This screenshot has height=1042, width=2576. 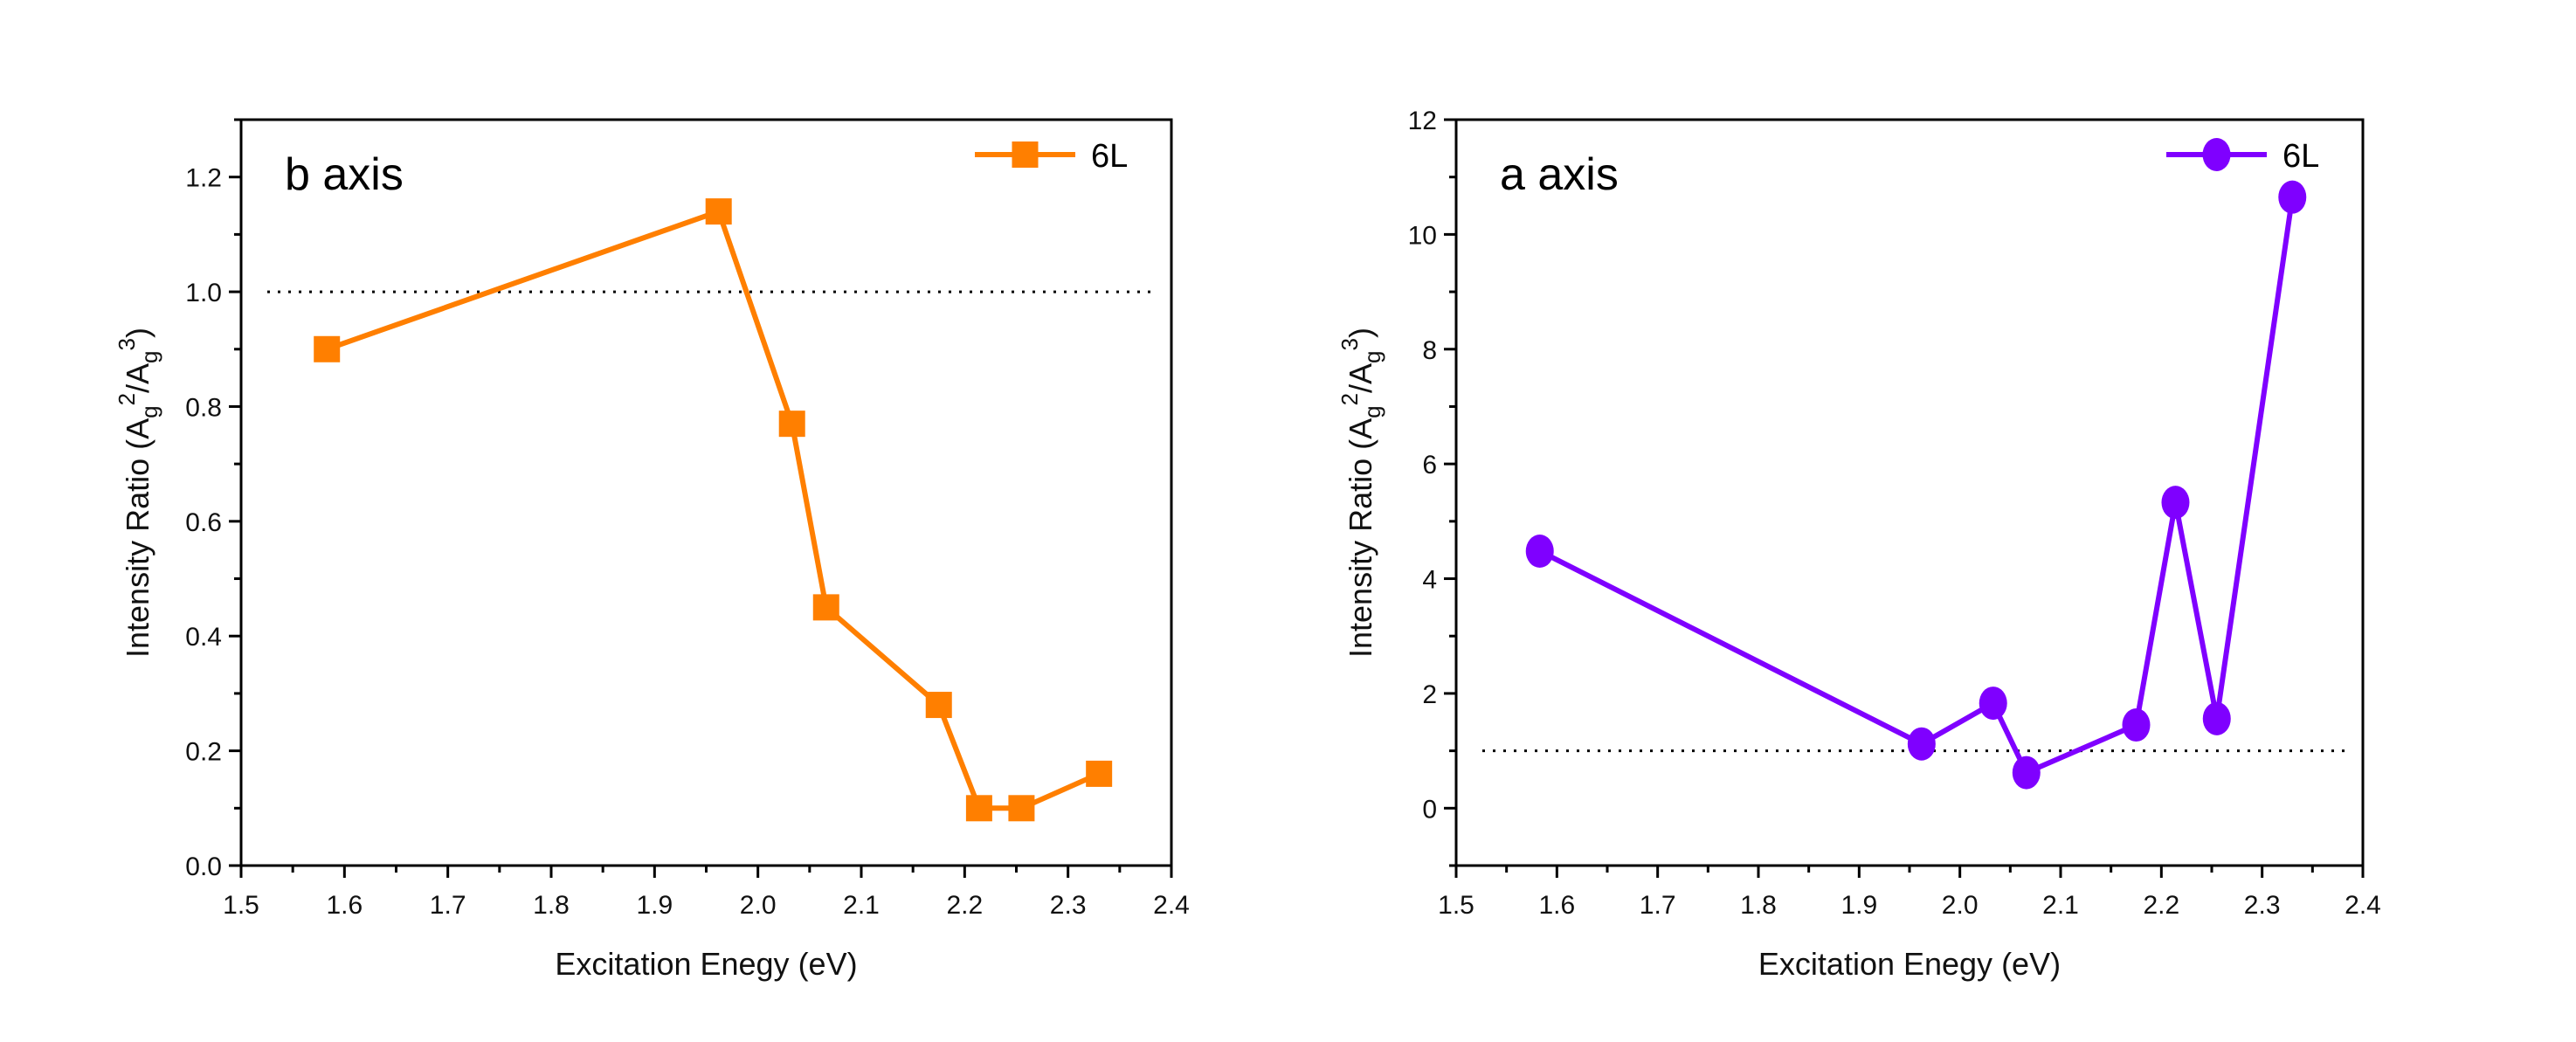 What do you see at coordinates (1559, 174) in the screenshot?
I see `panel-label: a axis` at bounding box center [1559, 174].